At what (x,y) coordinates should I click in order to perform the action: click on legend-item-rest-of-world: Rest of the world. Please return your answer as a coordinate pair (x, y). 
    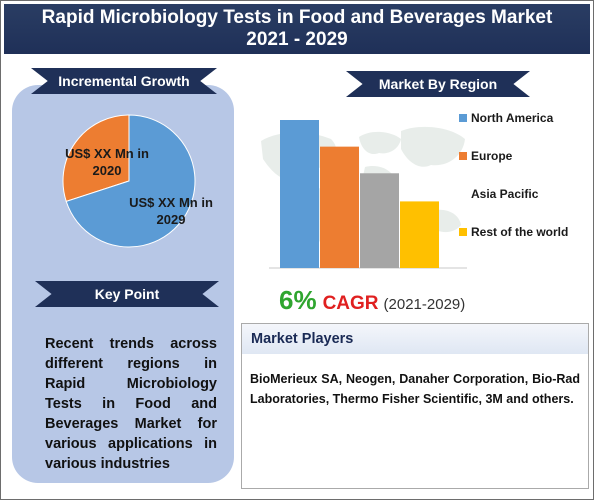
    Looking at the image, I should click on (513, 232).